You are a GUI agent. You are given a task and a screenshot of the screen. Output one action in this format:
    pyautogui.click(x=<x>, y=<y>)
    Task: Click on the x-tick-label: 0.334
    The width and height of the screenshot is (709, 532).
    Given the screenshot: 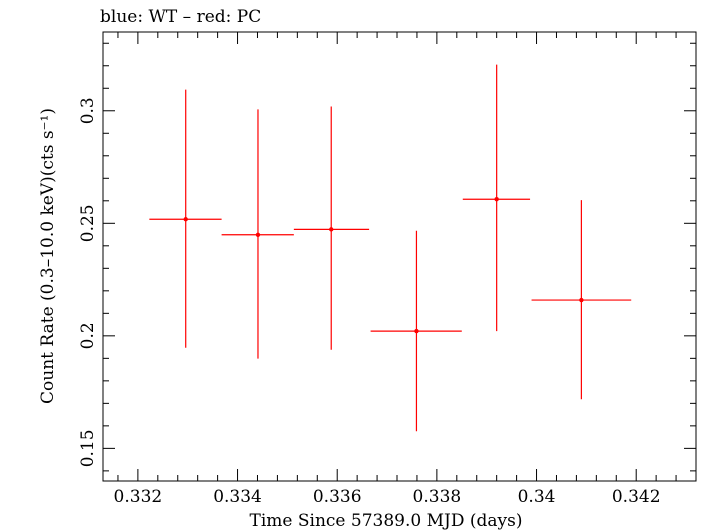 What is the action you would take?
    pyautogui.click(x=237, y=497)
    